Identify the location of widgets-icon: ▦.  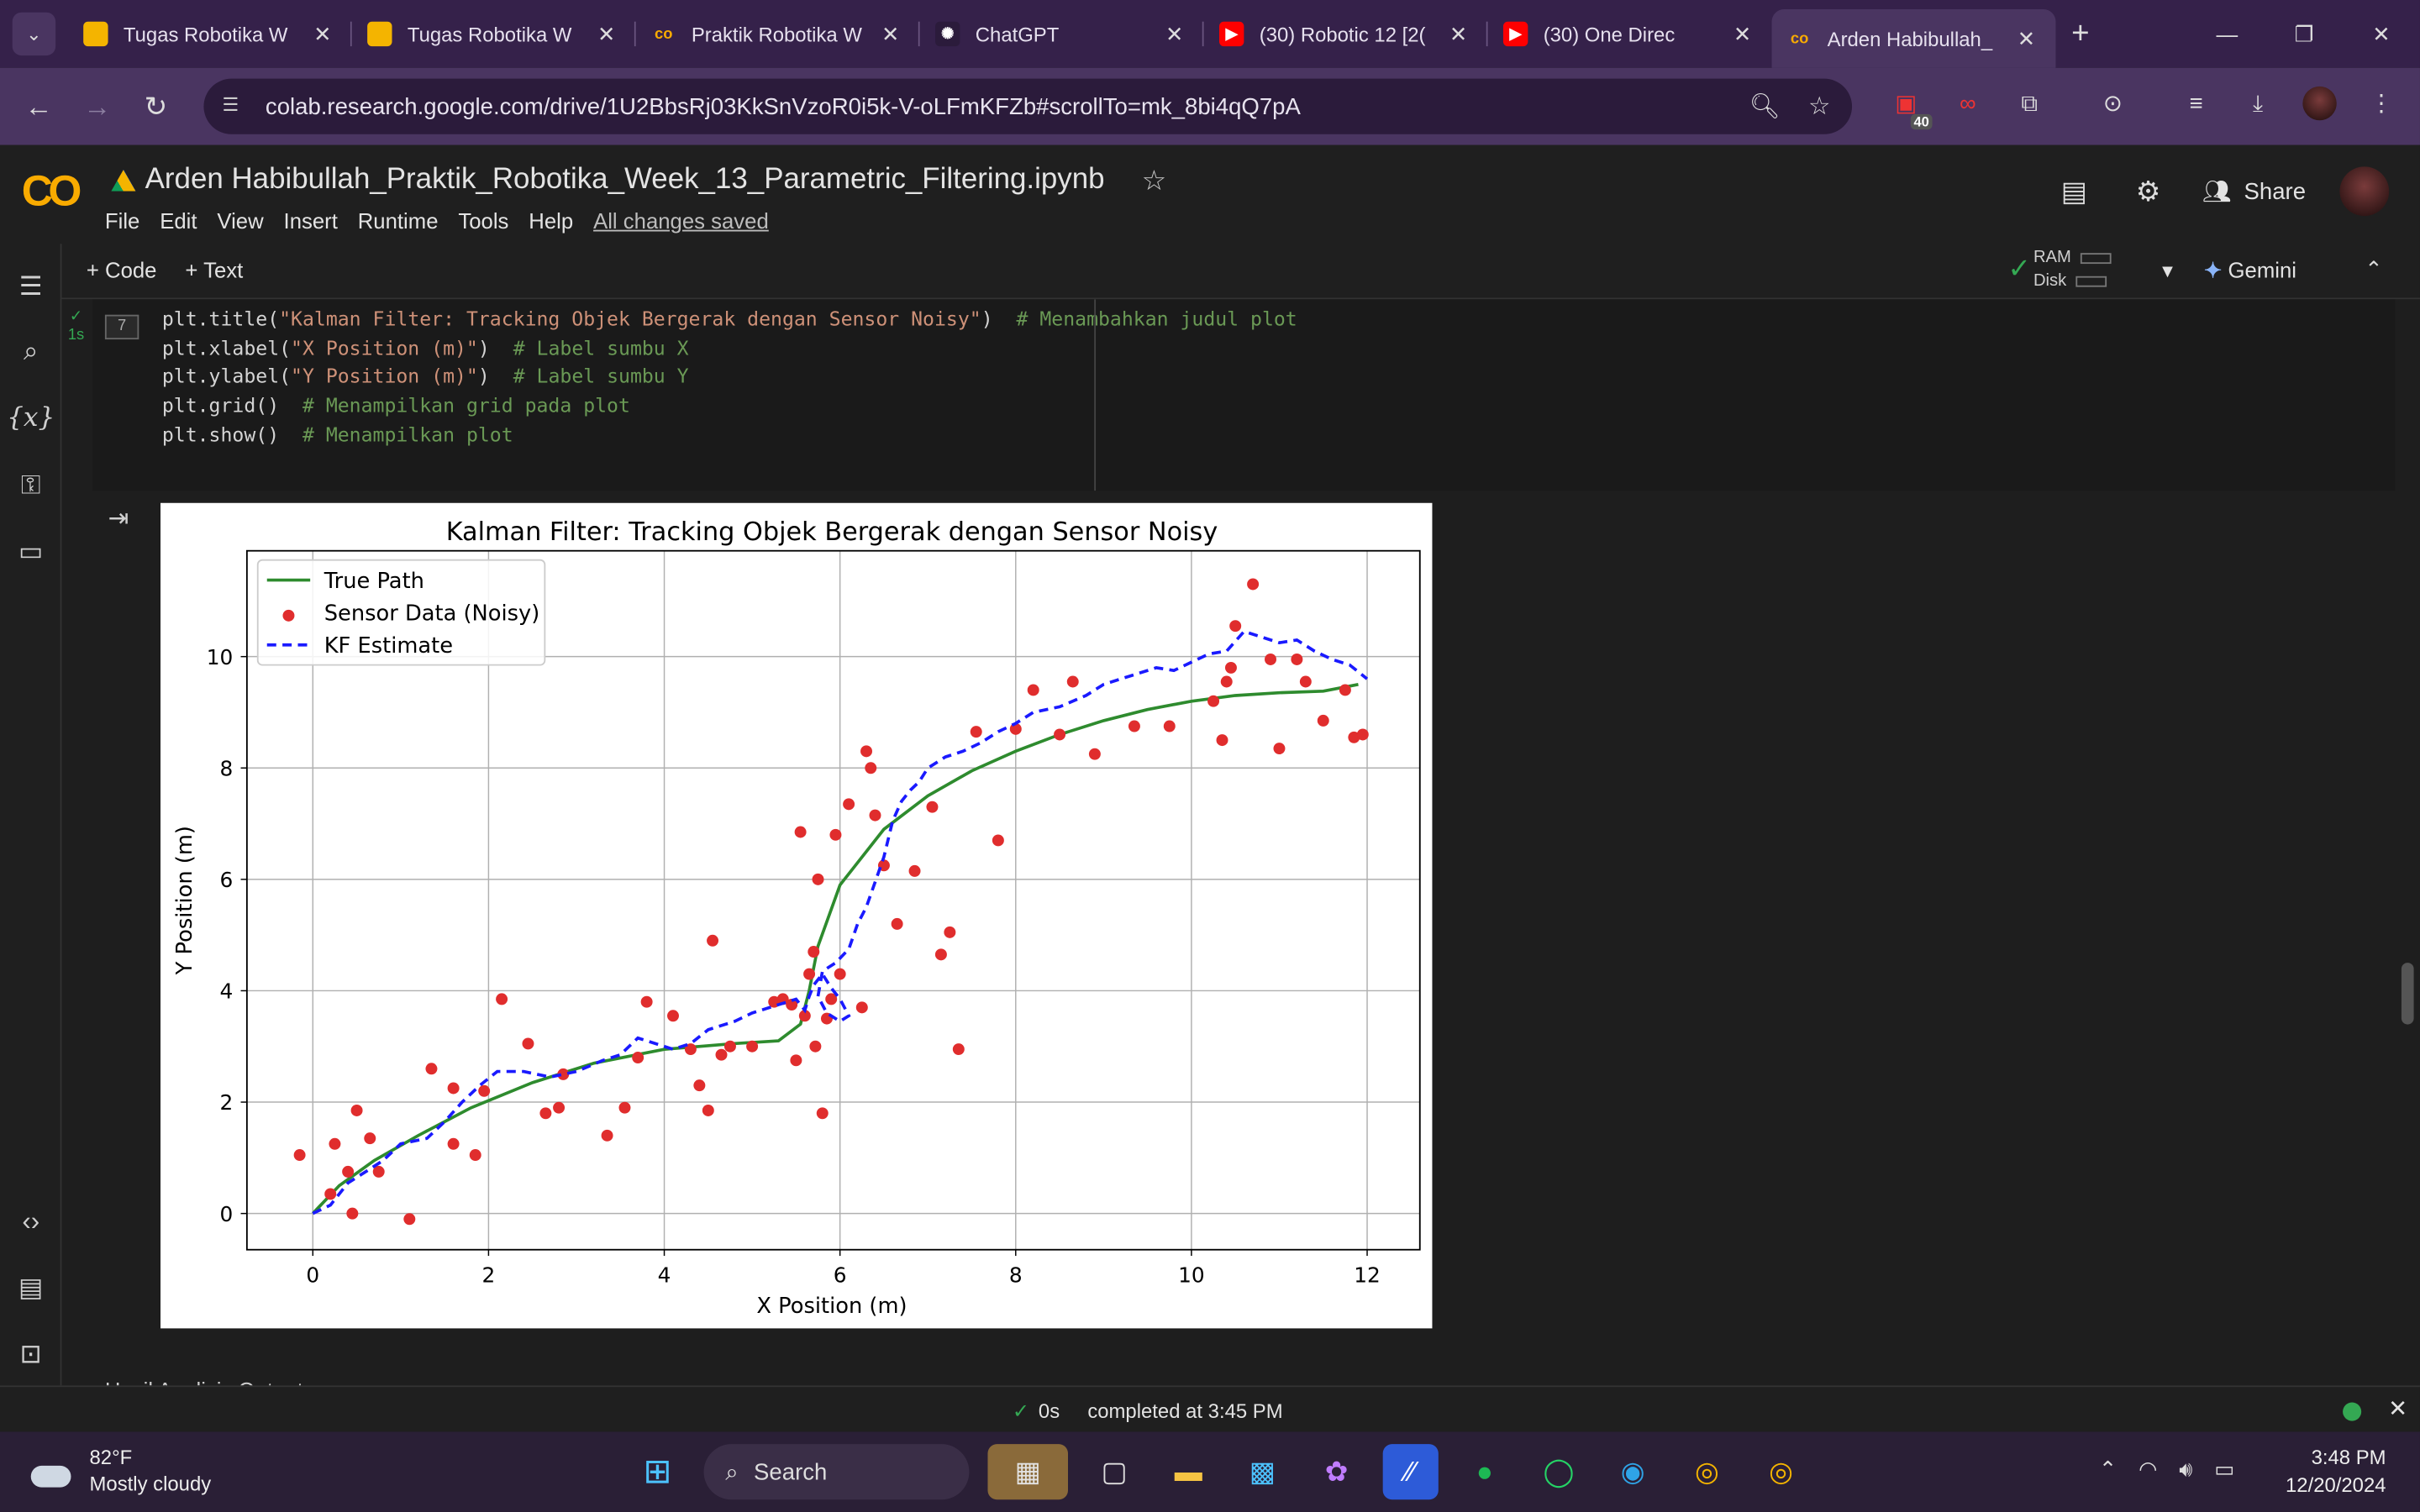
(1027, 1472).